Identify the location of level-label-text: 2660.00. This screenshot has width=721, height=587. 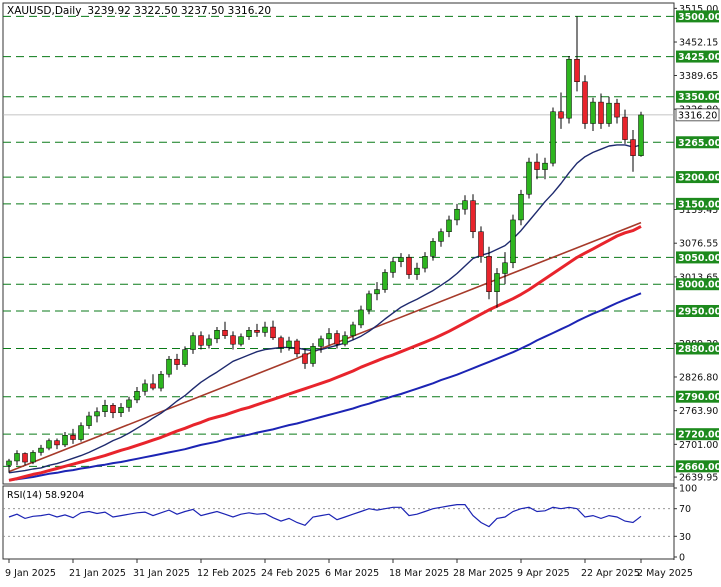
(699, 467).